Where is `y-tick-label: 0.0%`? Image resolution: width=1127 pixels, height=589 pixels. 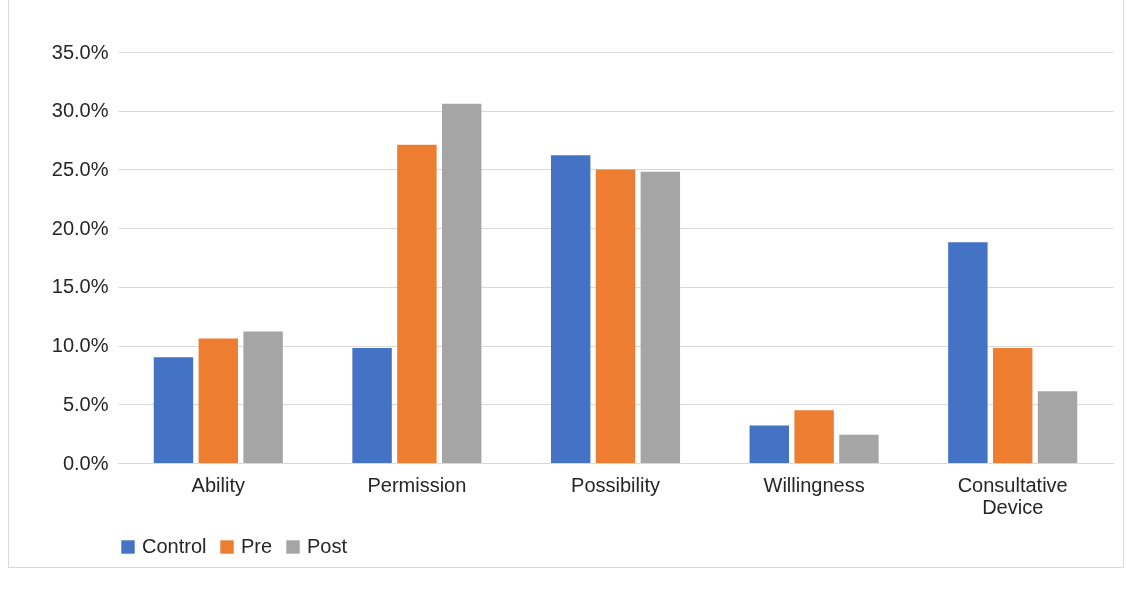
y-tick-label: 0.0% is located at coordinates (85, 462).